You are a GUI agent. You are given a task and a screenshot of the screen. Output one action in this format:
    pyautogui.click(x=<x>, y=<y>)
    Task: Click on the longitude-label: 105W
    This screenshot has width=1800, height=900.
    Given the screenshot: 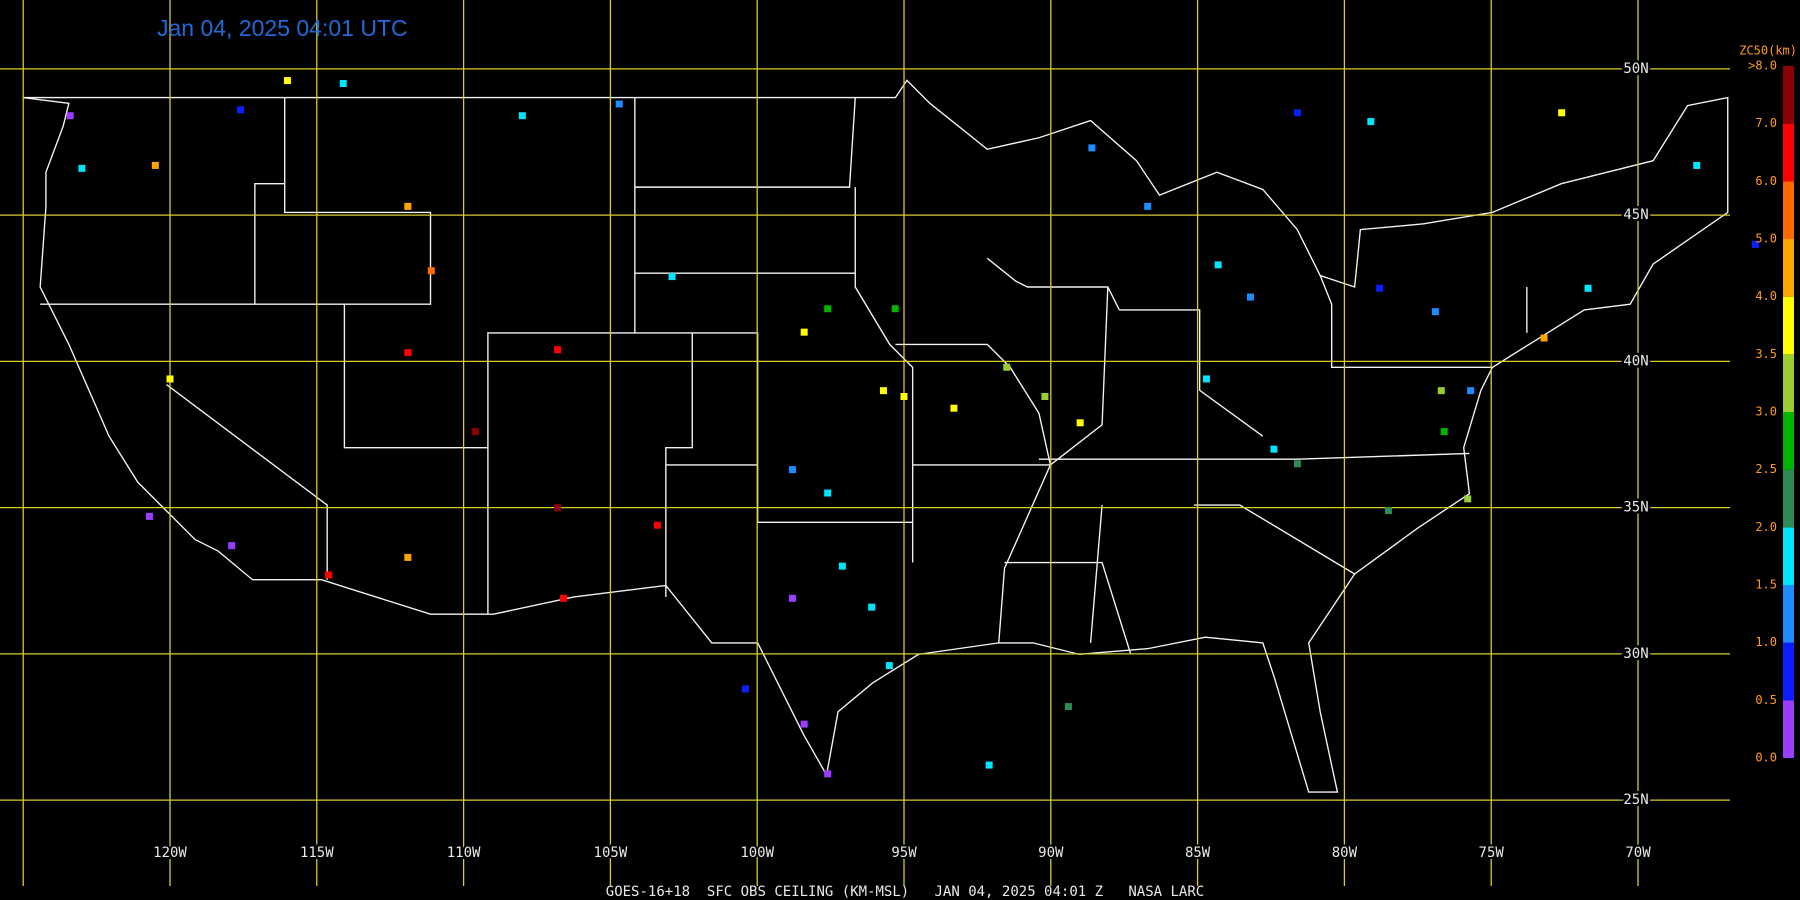 What is the action you would take?
    pyautogui.click(x=611, y=853)
    